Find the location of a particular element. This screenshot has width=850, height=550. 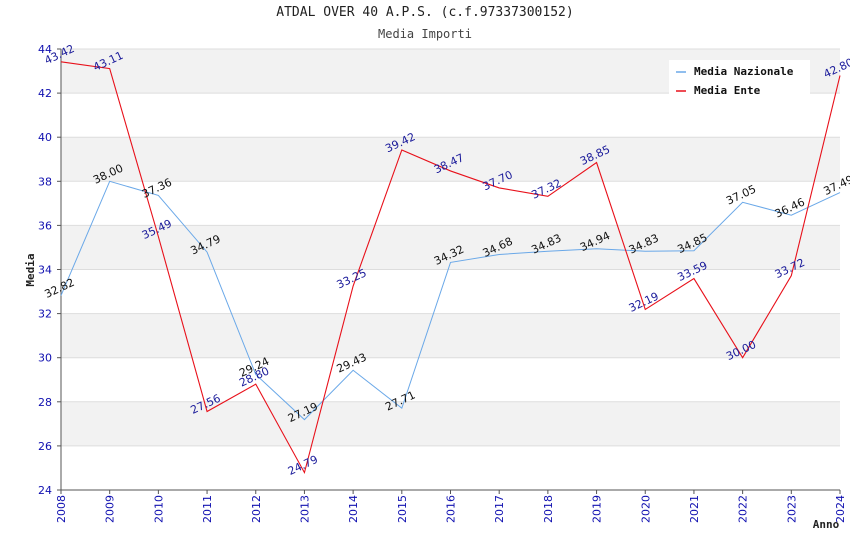

x-tick-label: 2023 is located at coordinates (791, 509).